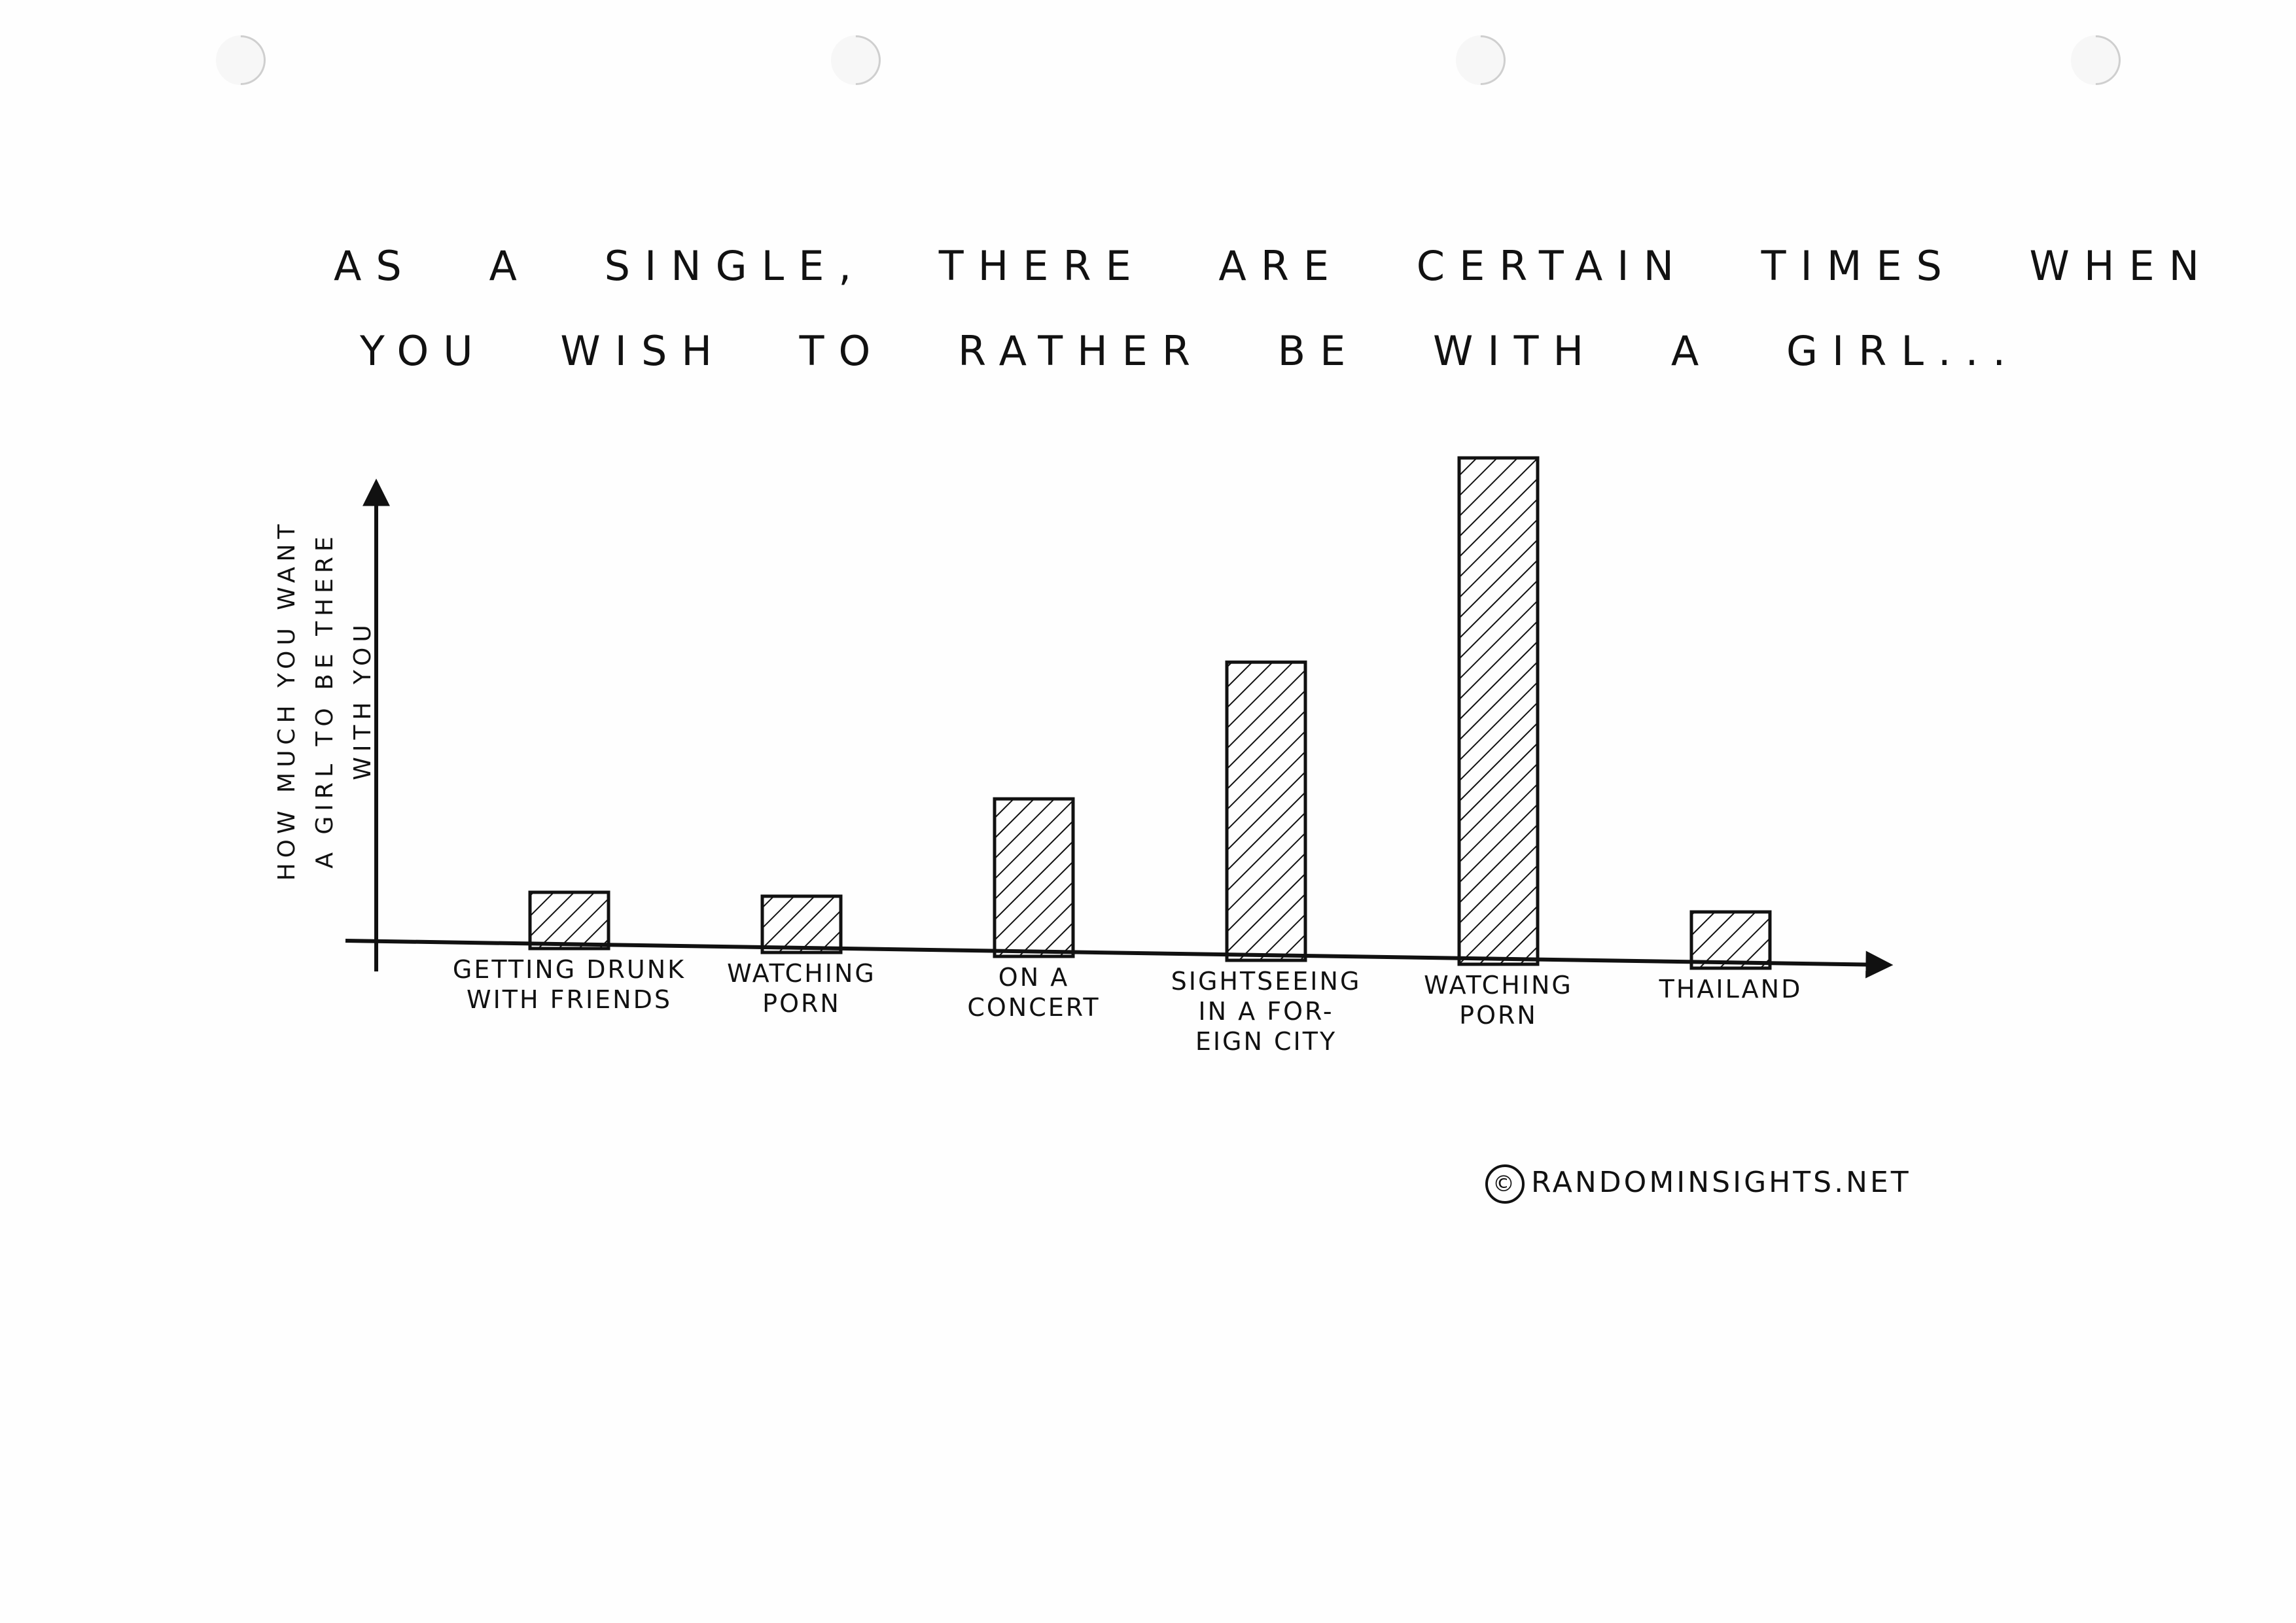  Describe the element at coordinates (1266, 1041) in the screenshot. I see `x-tick-label-line: EIGN CITY` at that location.